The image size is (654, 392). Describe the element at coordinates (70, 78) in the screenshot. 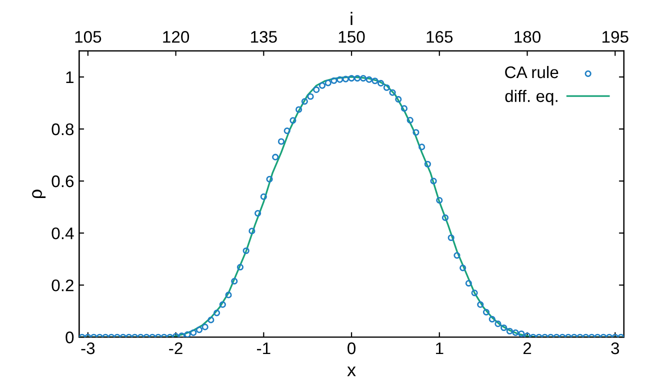

I see `y-tick-label: 1` at that location.